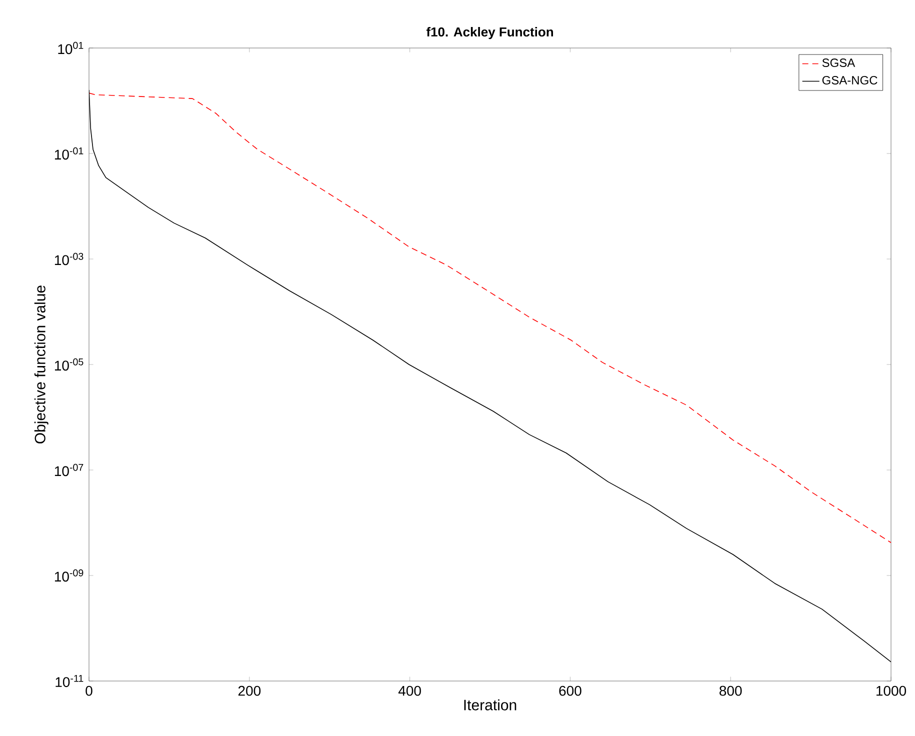 Image resolution: width=915 pixels, height=736 pixels. I want to click on legend-label: SGSA, so click(839, 63).